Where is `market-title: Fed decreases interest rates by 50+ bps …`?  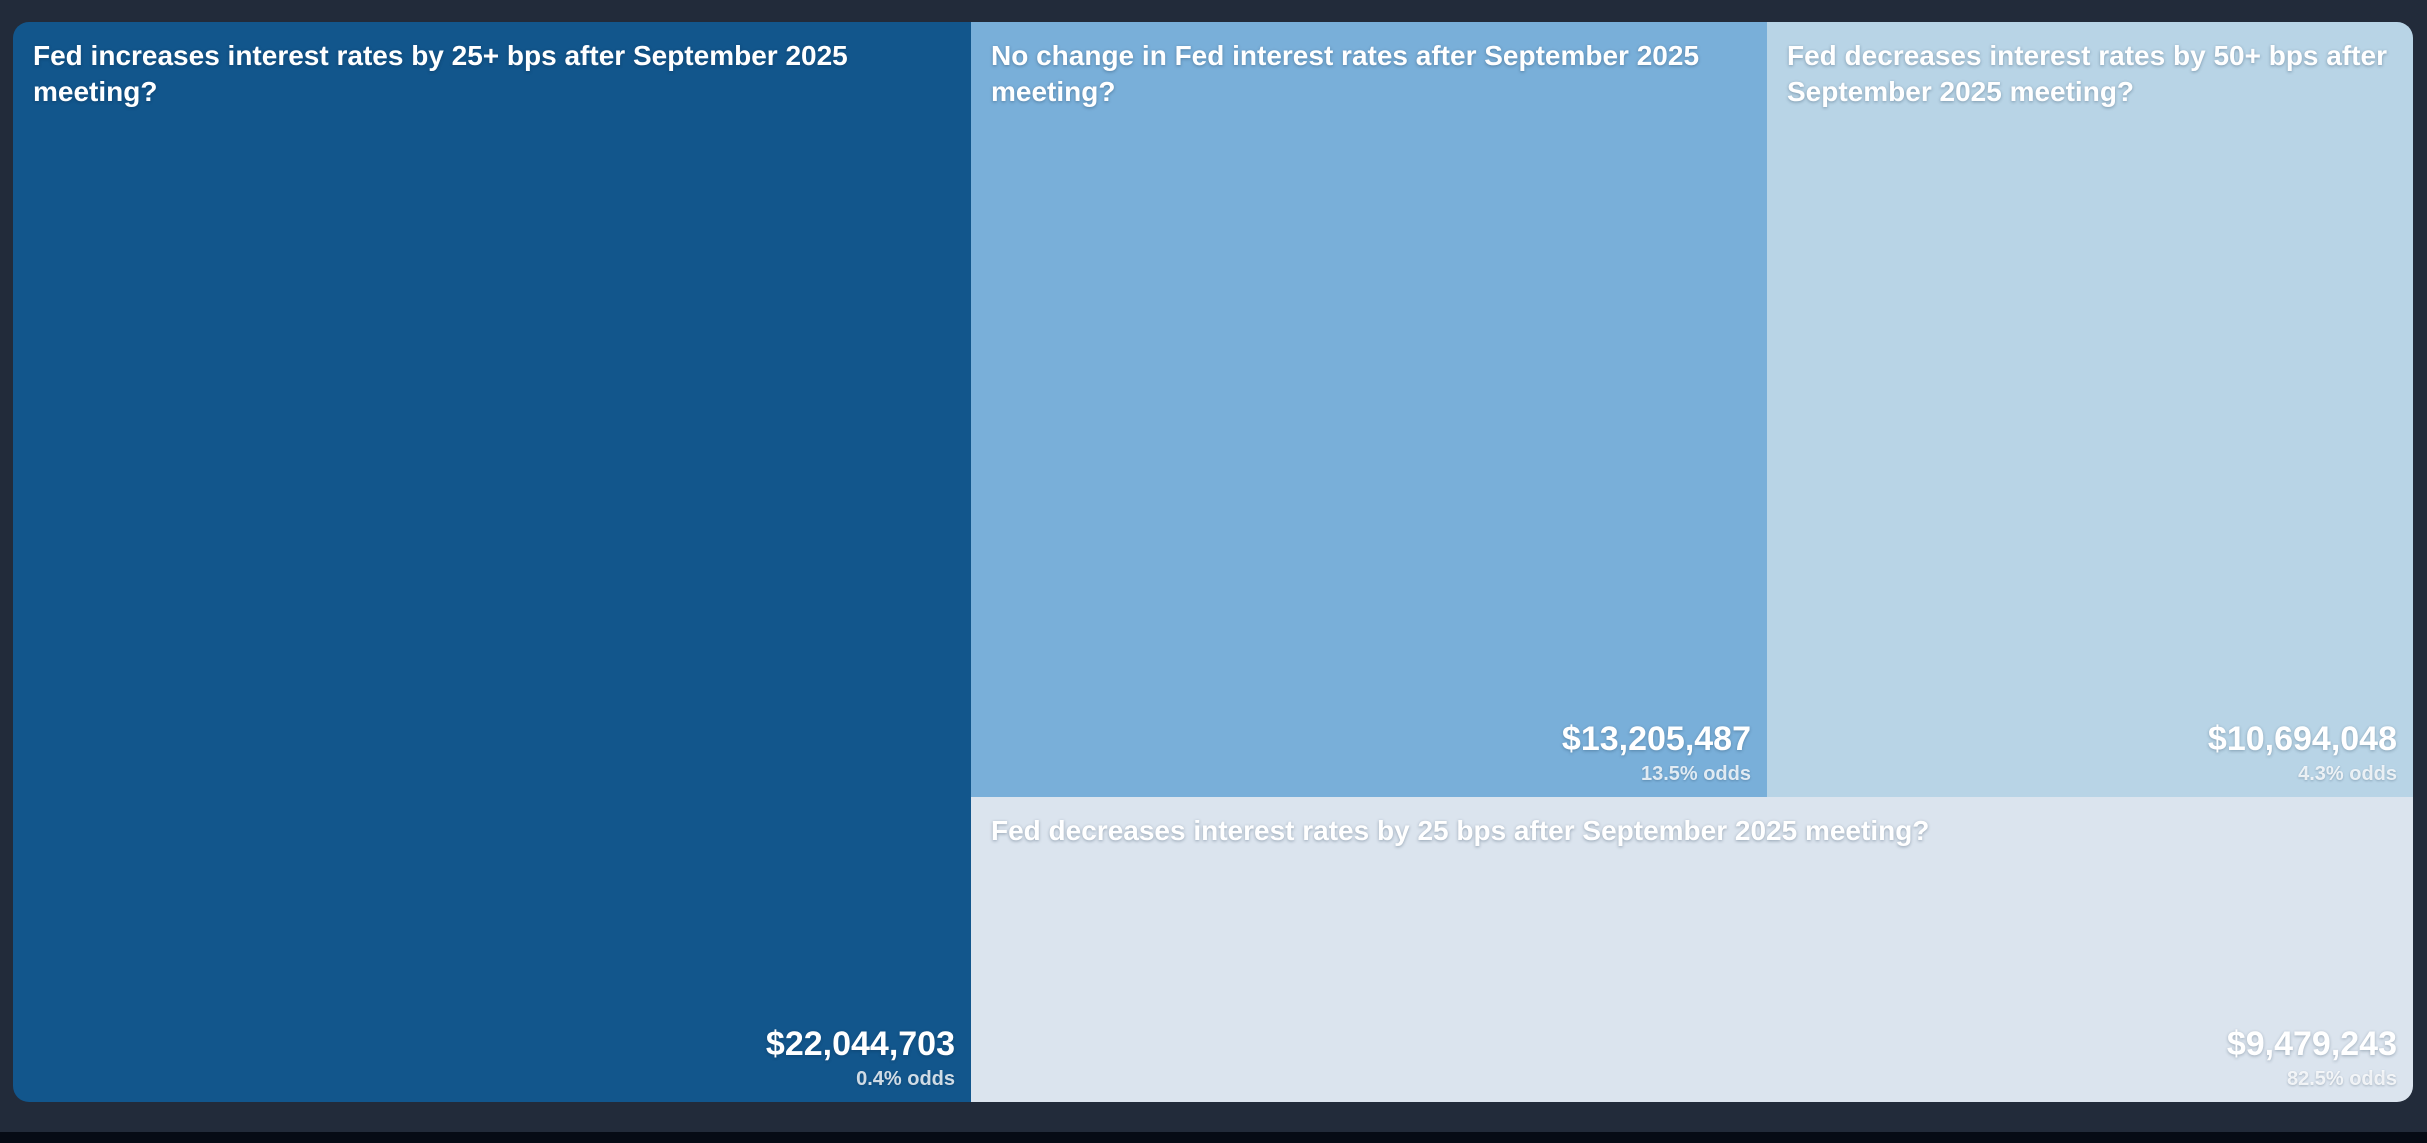
market-title: Fed decreases interest rates by 50+ bps … is located at coordinates (2087, 73).